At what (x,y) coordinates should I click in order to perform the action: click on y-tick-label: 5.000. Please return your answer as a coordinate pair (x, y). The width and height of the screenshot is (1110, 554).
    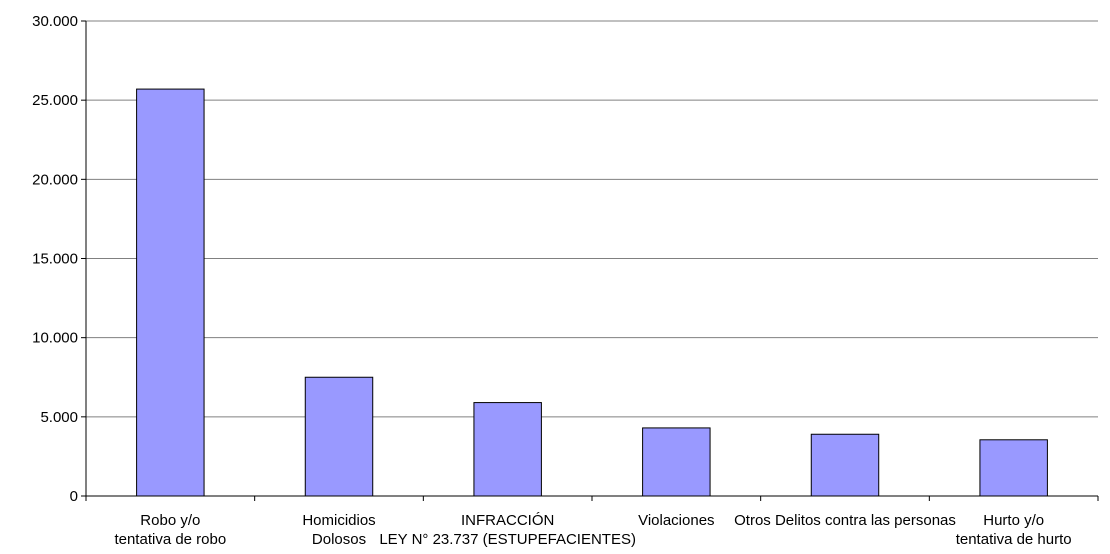
    Looking at the image, I should click on (59, 417).